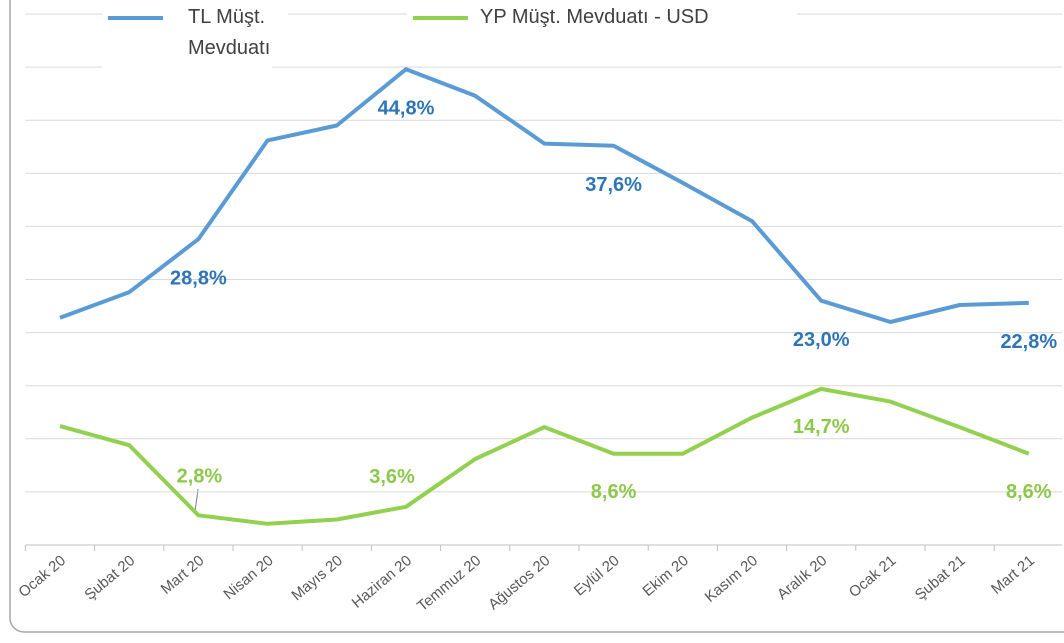 The width and height of the screenshot is (1064, 643). I want to click on x-tick-label: Eylül 20, so click(597, 575).